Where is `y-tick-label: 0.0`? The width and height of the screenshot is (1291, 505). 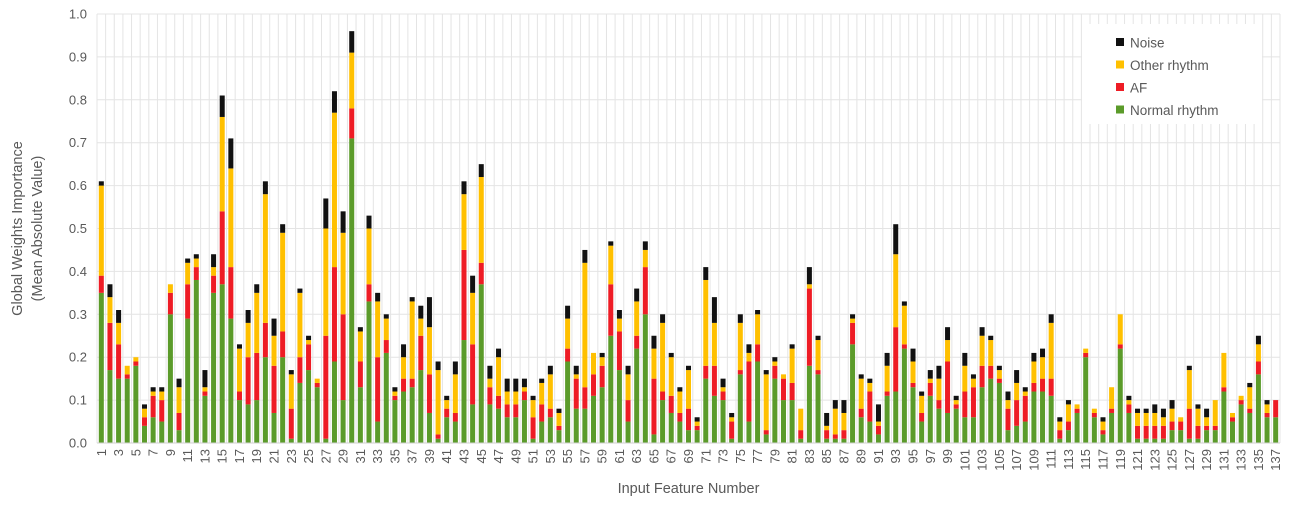 y-tick-label: 0.0 is located at coordinates (78, 443).